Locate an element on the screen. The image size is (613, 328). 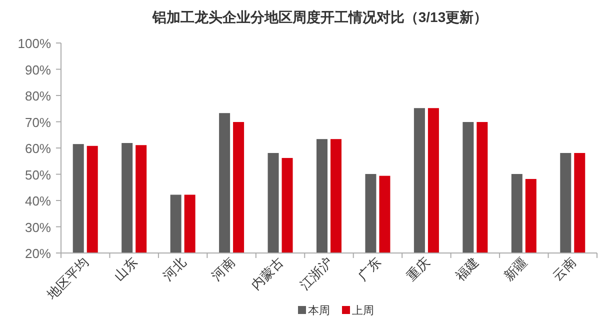
x-tick-label: 内蒙古 is located at coordinates (267, 273).